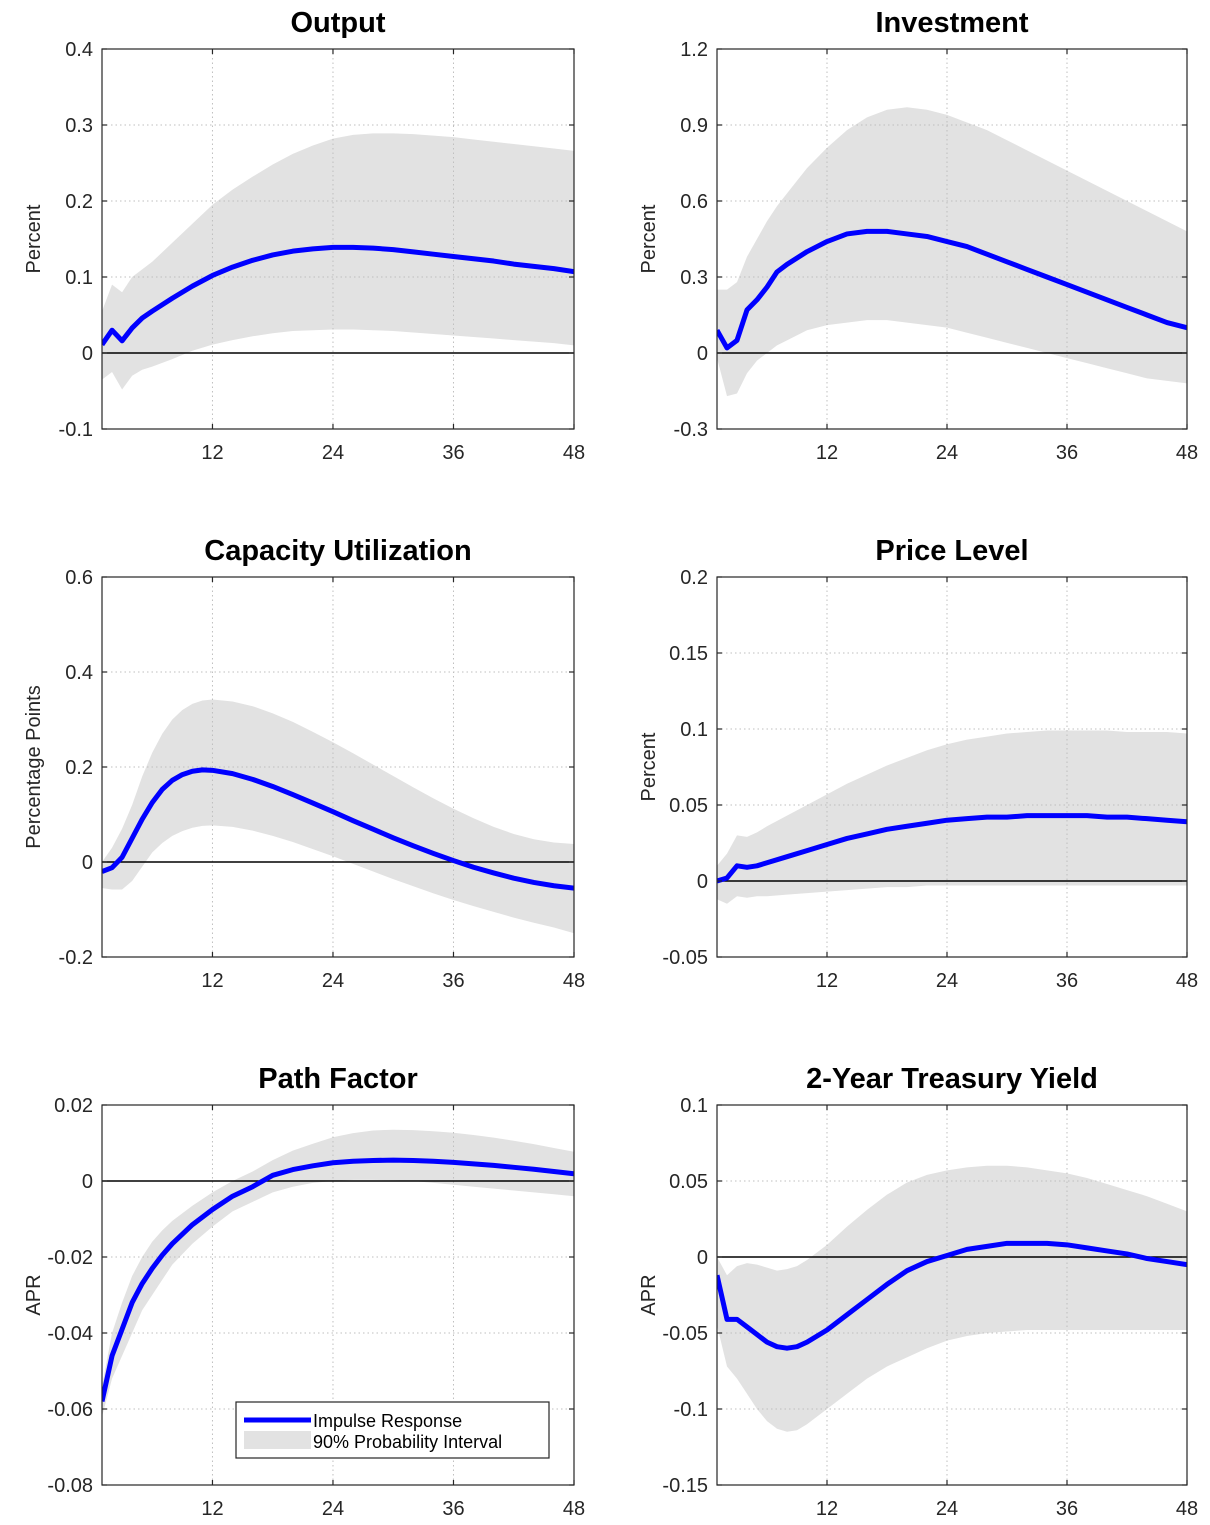  What do you see at coordinates (70, 1410) in the screenshot?
I see `y-tick-label: -0.06` at bounding box center [70, 1410].